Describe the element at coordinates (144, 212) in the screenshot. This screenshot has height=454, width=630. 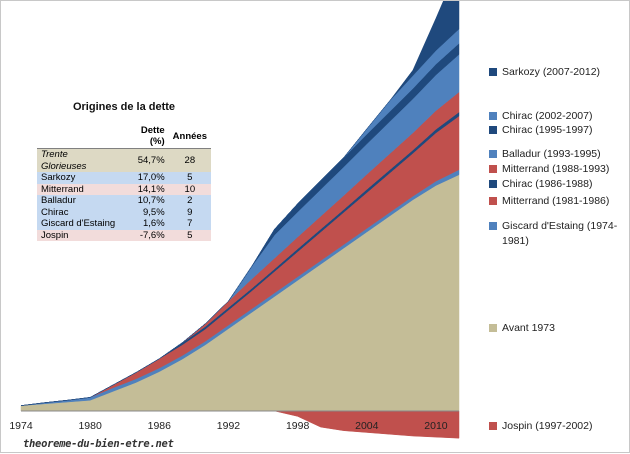
I see `table-cell-dette: 9,5%` at that location.